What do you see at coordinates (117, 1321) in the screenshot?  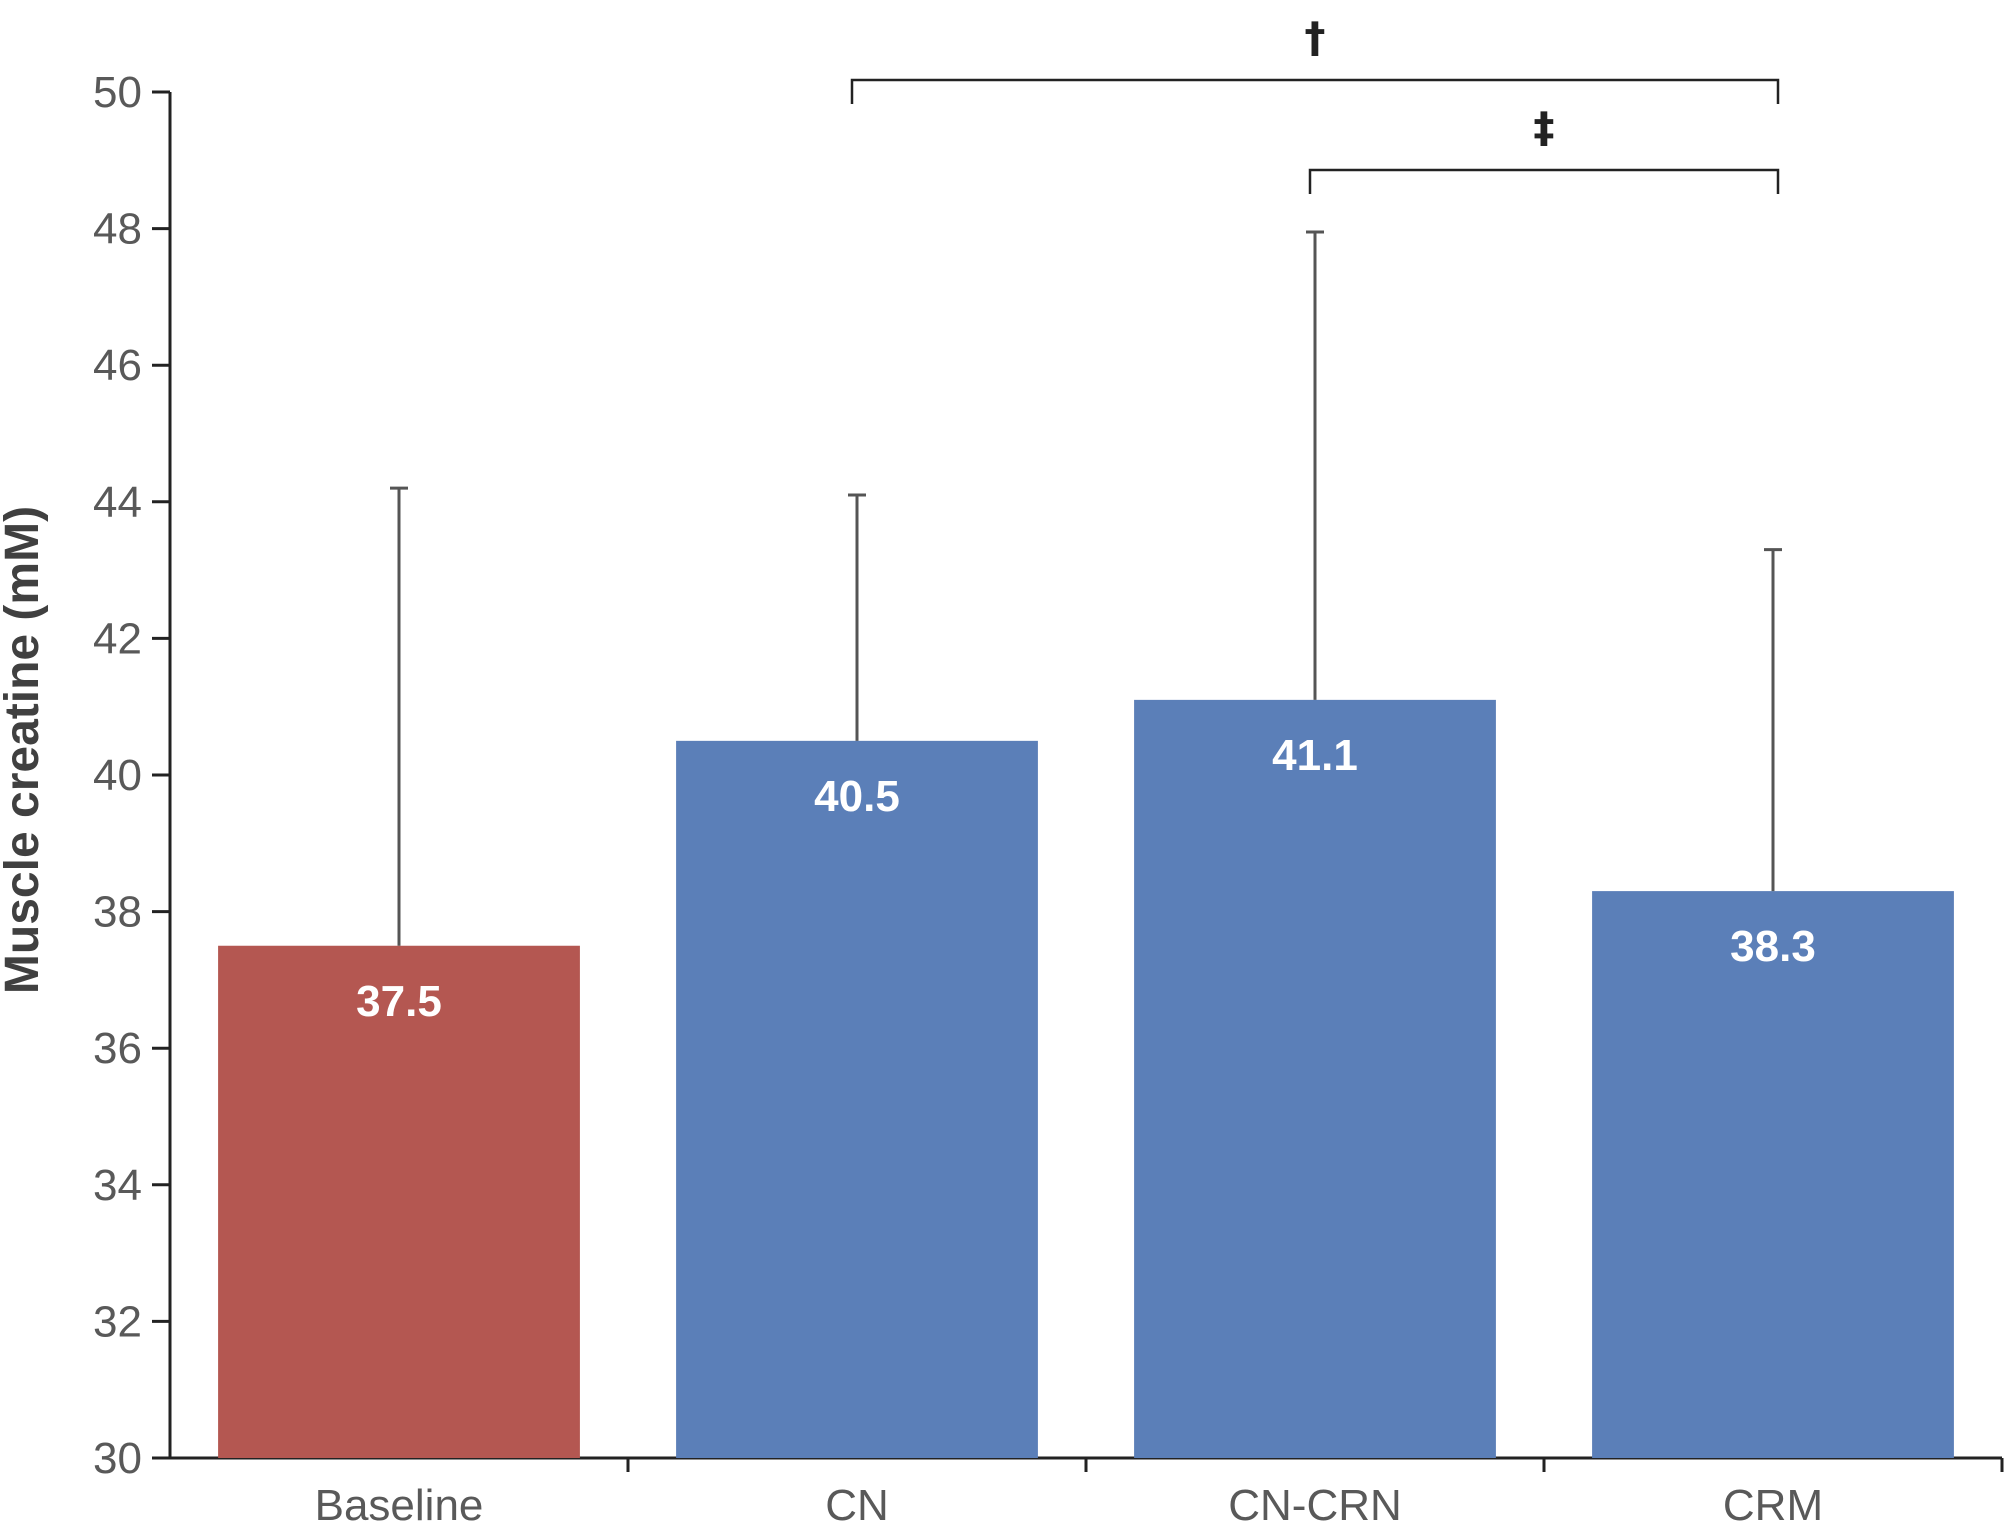 I see `y-tick-label: 32` at bounding box center [117, 1321].